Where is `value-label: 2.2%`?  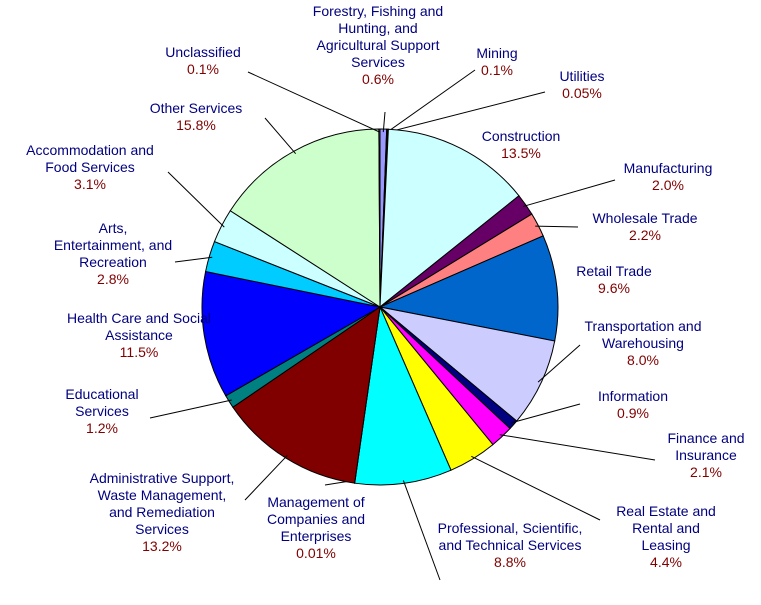 value-label: 2.2% is located at coordinates (645, 235).